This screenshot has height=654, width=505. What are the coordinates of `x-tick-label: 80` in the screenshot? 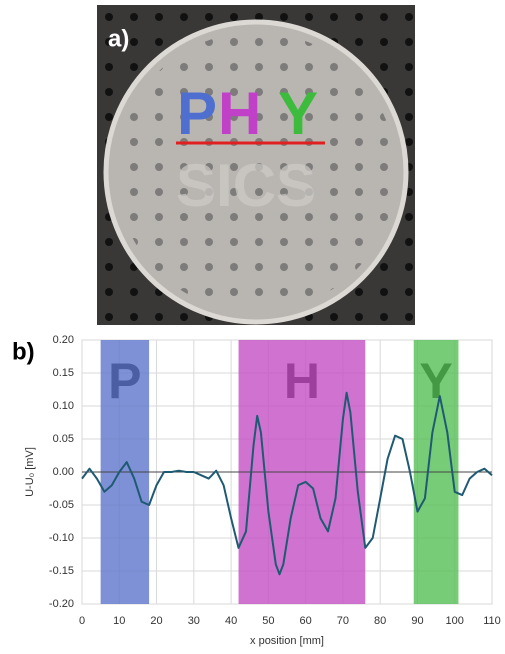 It's located at (380, 621).